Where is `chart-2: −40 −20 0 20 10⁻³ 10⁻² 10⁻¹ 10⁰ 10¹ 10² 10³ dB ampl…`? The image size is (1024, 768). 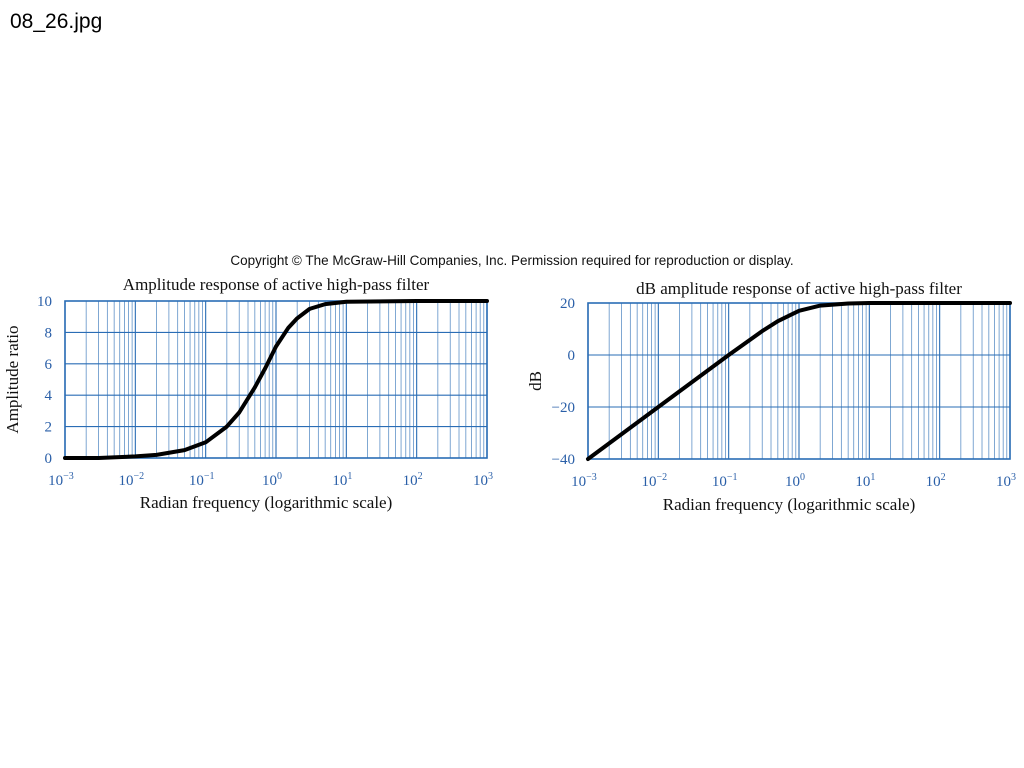
chart-2: −40 −20 0 20 10⁻³ 10⁻² 10⁻¹ 10⁰ 10¹ 10² 10³ dB ampl… is located at coordinates (771, 396).